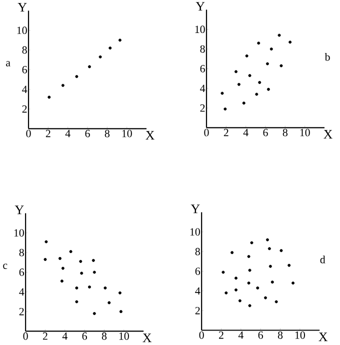 The height and width of the screenshot is (345, 340). Describe the element at coordinates (8, 63) in the screenshot. I see `text: a` at that location.